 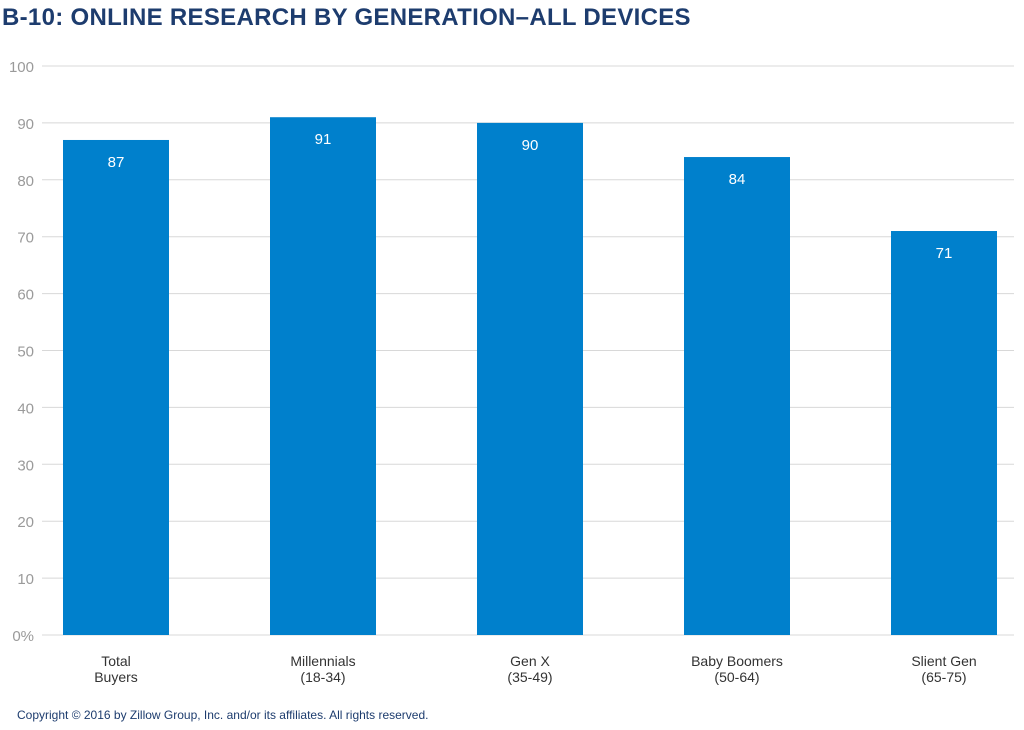 I want to click on y-axis-tick-labels: 0% 10 20 30 40 50 60 70 80 90 100, so click(x=21, y=352).